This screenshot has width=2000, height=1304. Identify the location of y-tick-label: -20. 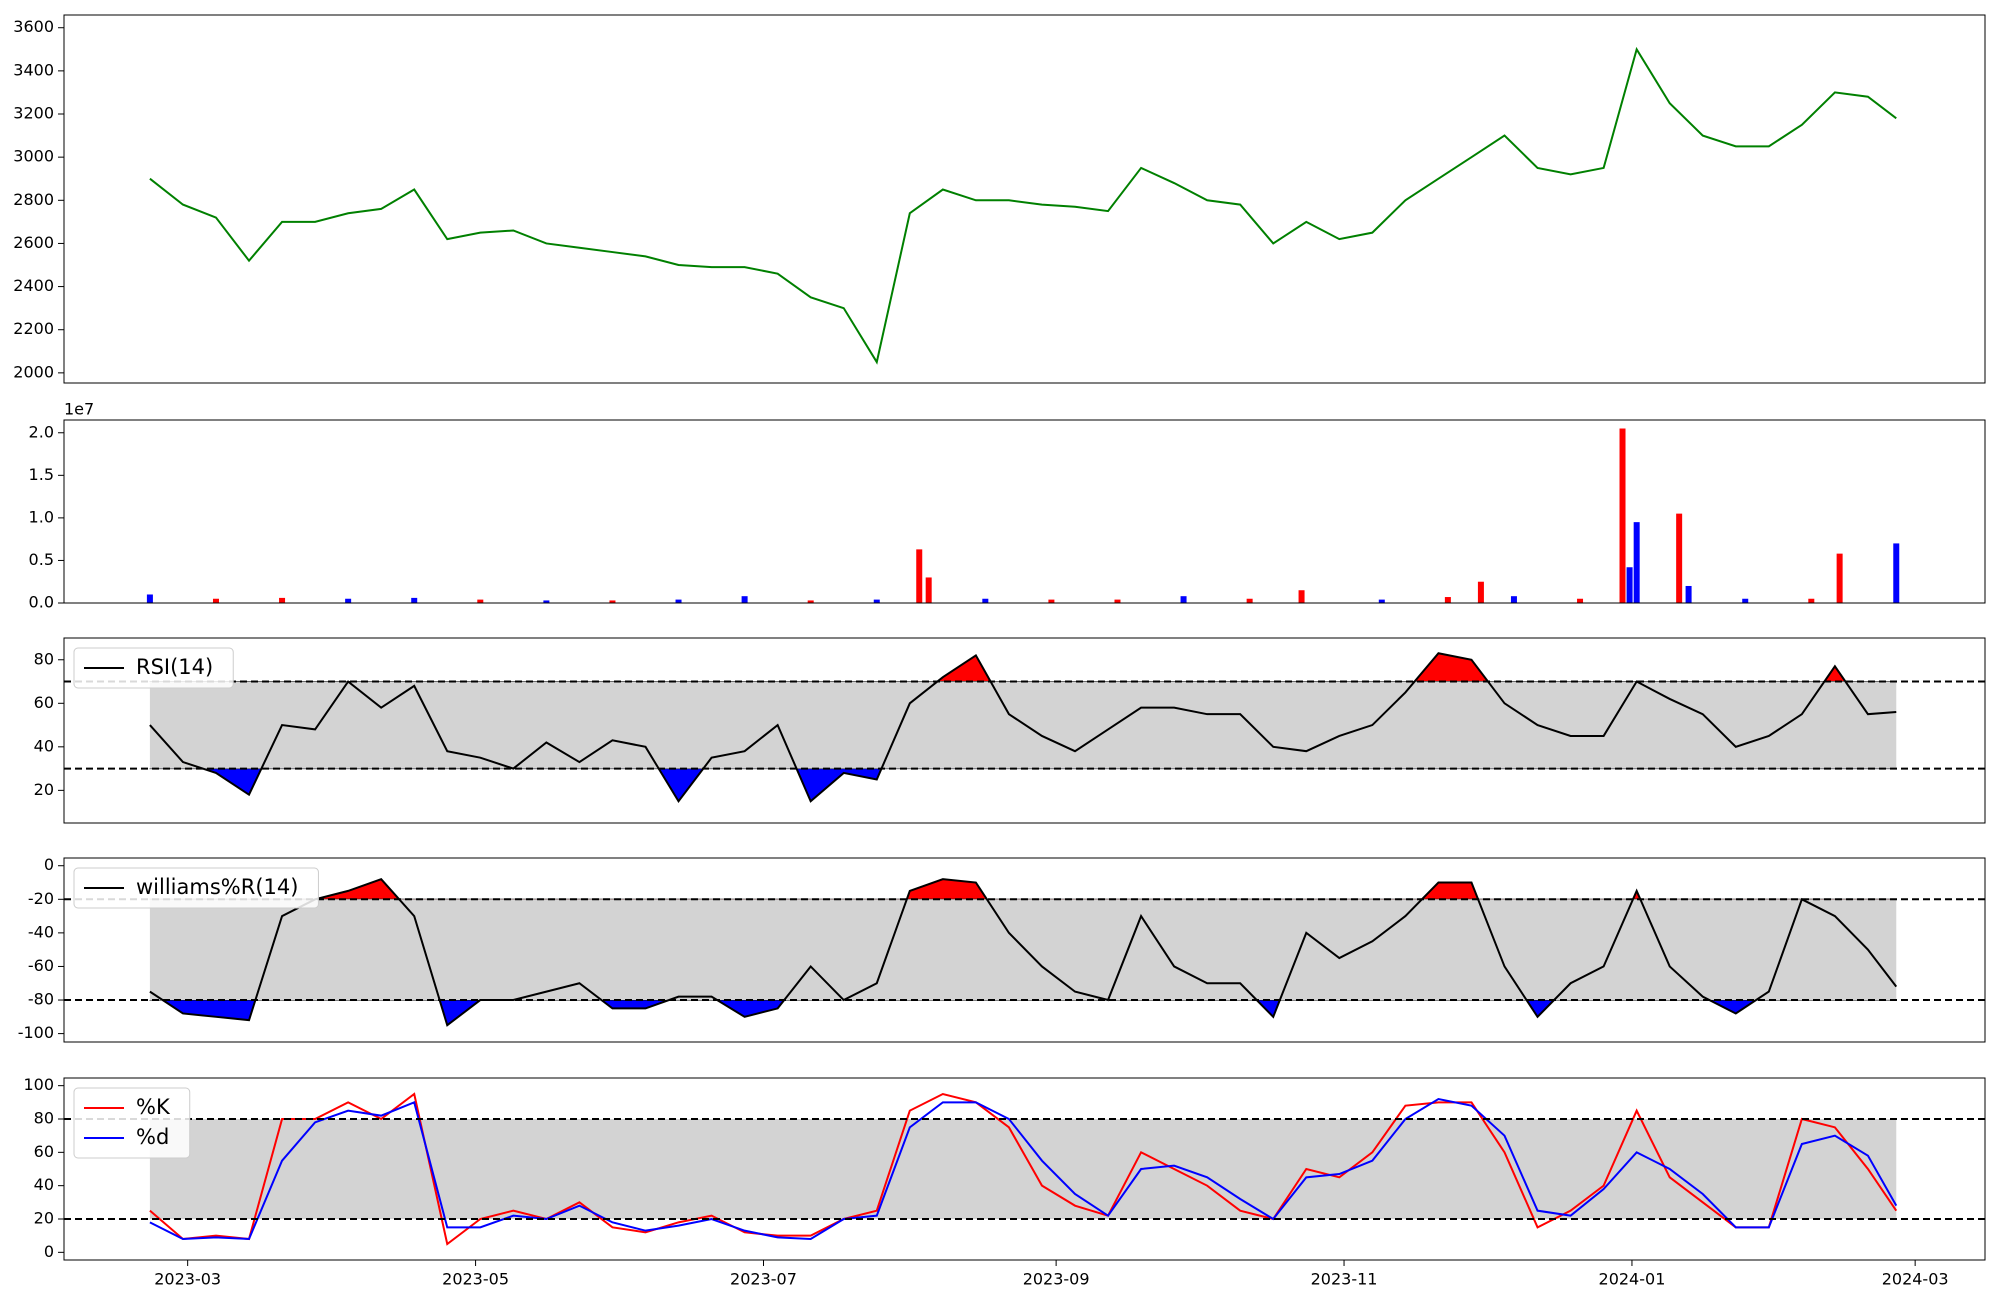
(41, 898).